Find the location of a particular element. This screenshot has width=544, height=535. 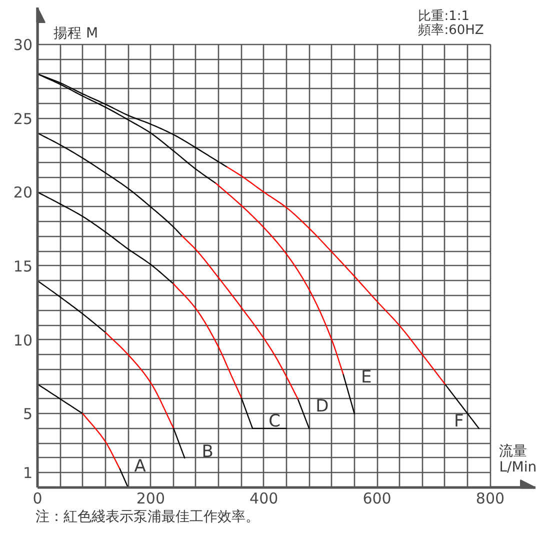

series-label: F is located at coordinates (459, 421).